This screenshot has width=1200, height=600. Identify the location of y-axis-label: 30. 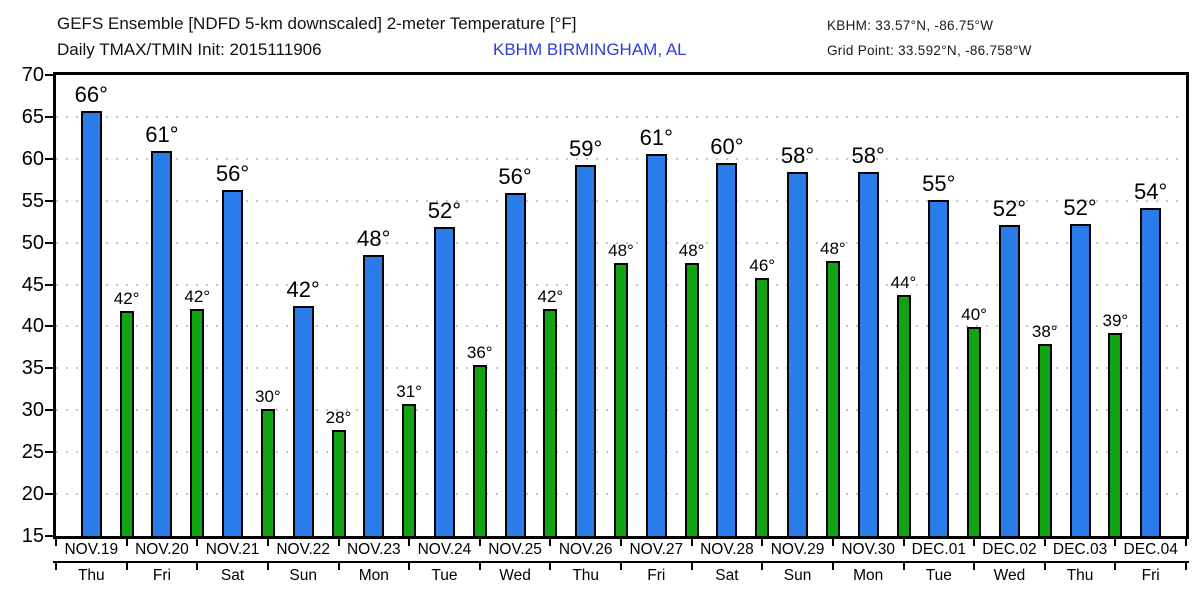
(32, 410).